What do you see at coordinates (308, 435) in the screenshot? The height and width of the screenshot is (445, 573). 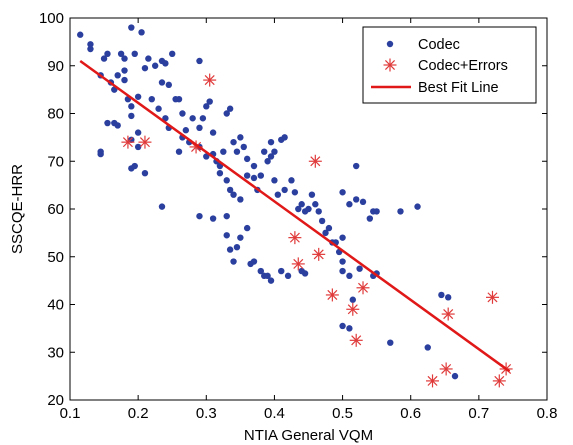 I see `x-axis-label: NTIA General VQM` at bounding box center [308, 435].